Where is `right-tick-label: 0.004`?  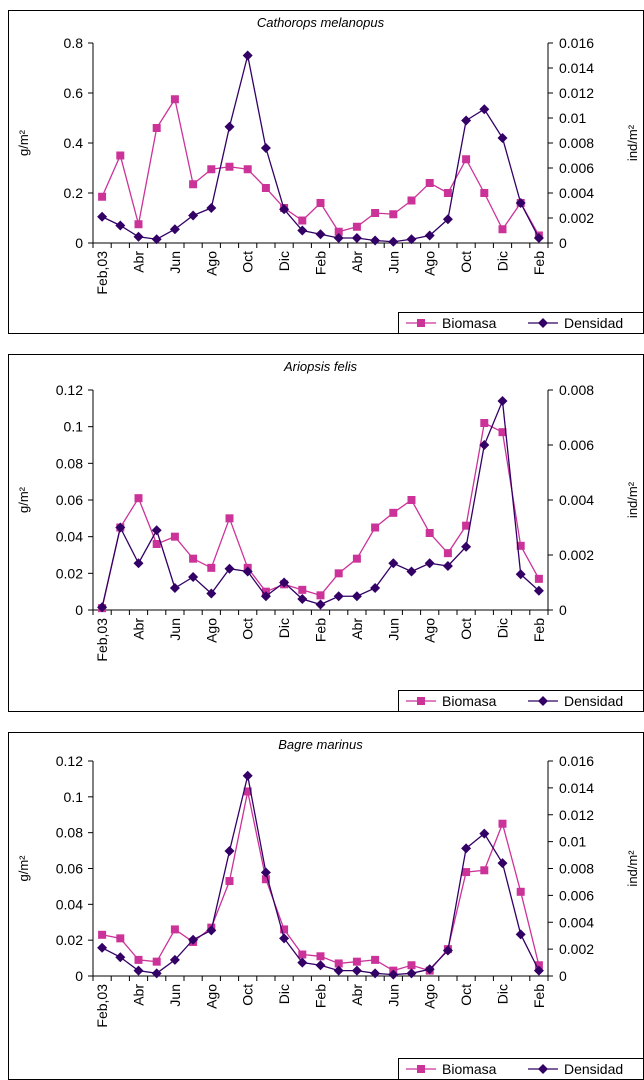
right-tick-label: 0.004 is located at coordinates (576, 193).